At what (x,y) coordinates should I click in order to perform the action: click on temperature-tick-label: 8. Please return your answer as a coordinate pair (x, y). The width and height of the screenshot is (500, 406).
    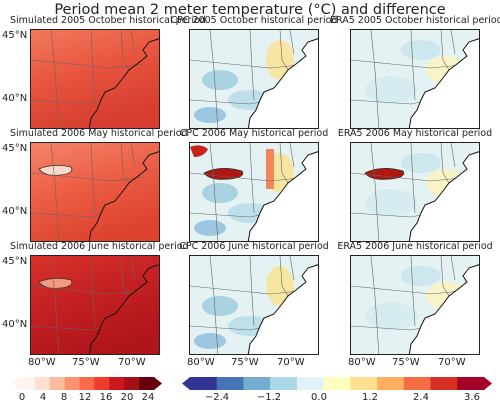
    Looking at the image, I should click on (64, 397).